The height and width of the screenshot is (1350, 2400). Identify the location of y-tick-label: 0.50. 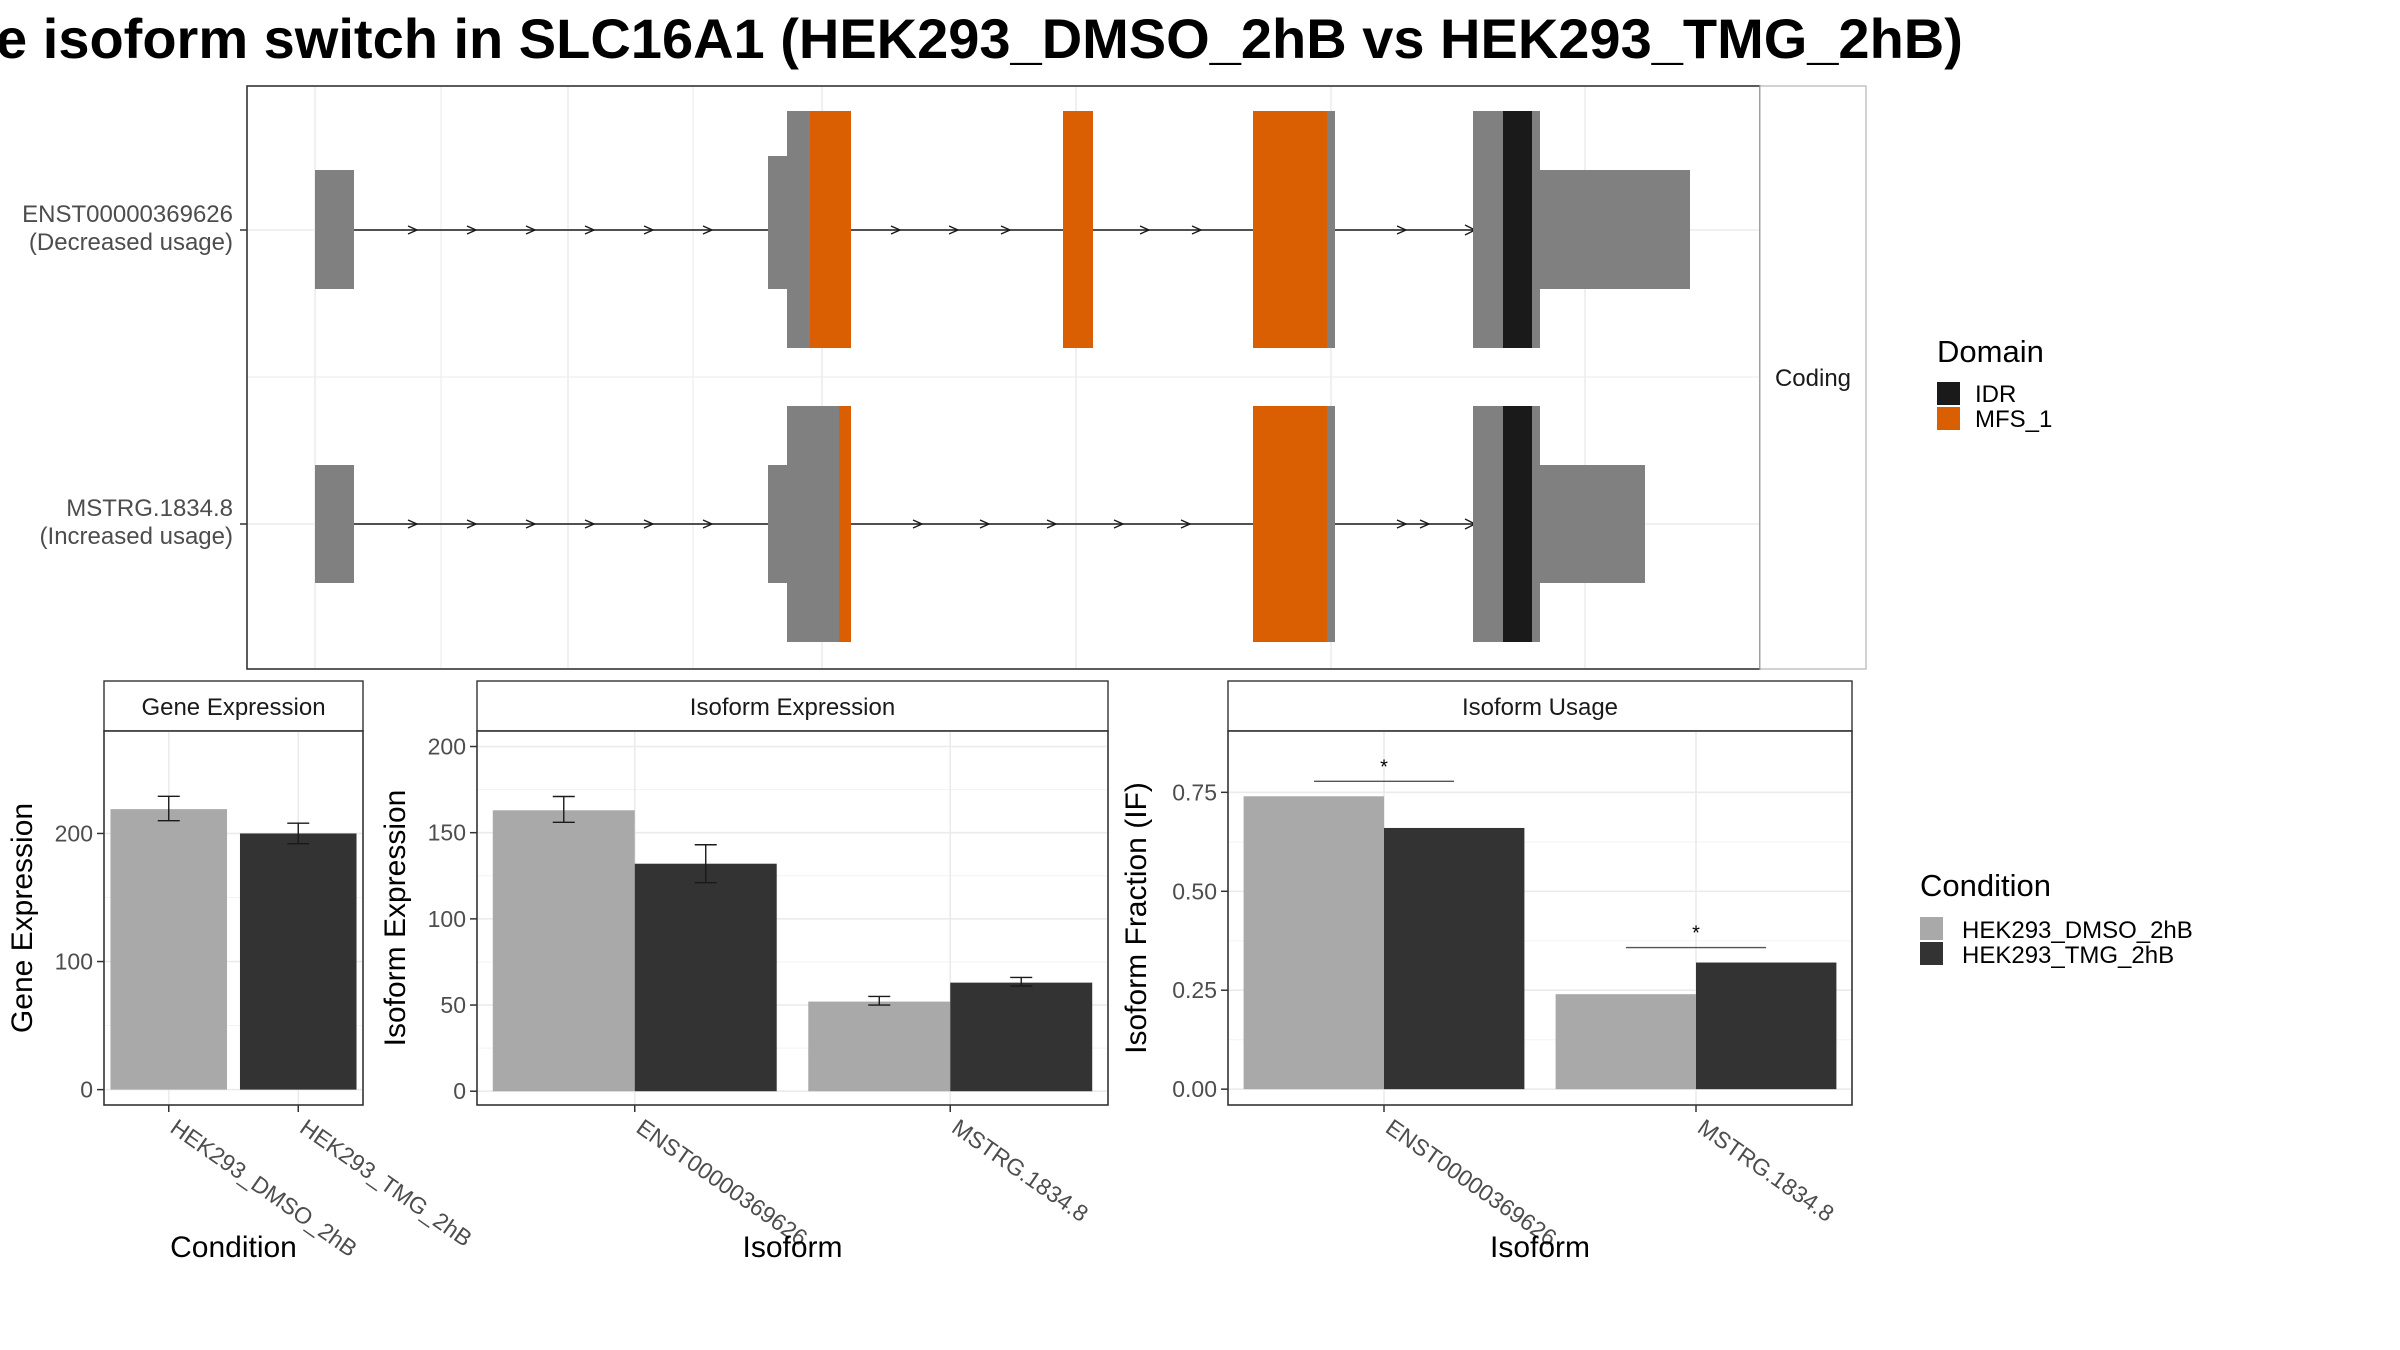
(1194, 891).